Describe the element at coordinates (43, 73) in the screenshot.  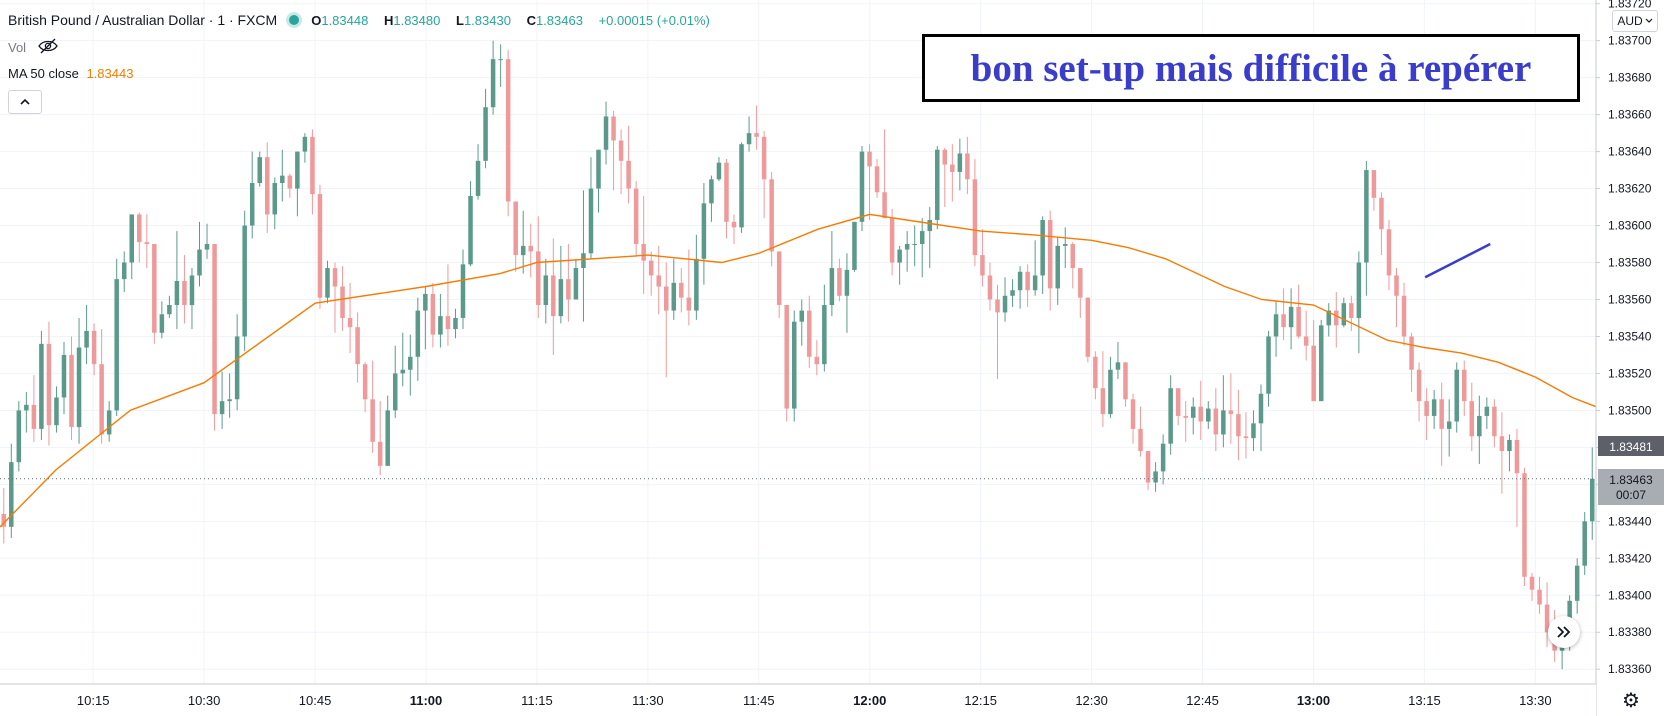
I see `ma-label: MA 50 close` at that location.